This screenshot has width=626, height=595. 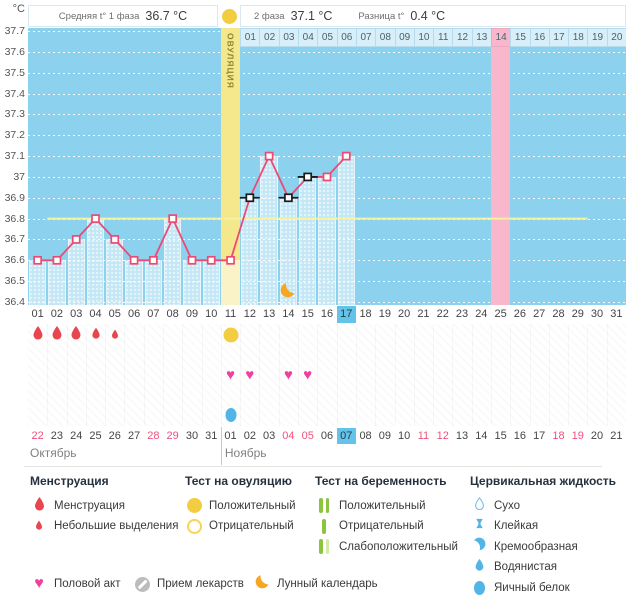 I want to click on date-label-Ноябрь-19: 19, so click(x=577, y=436).